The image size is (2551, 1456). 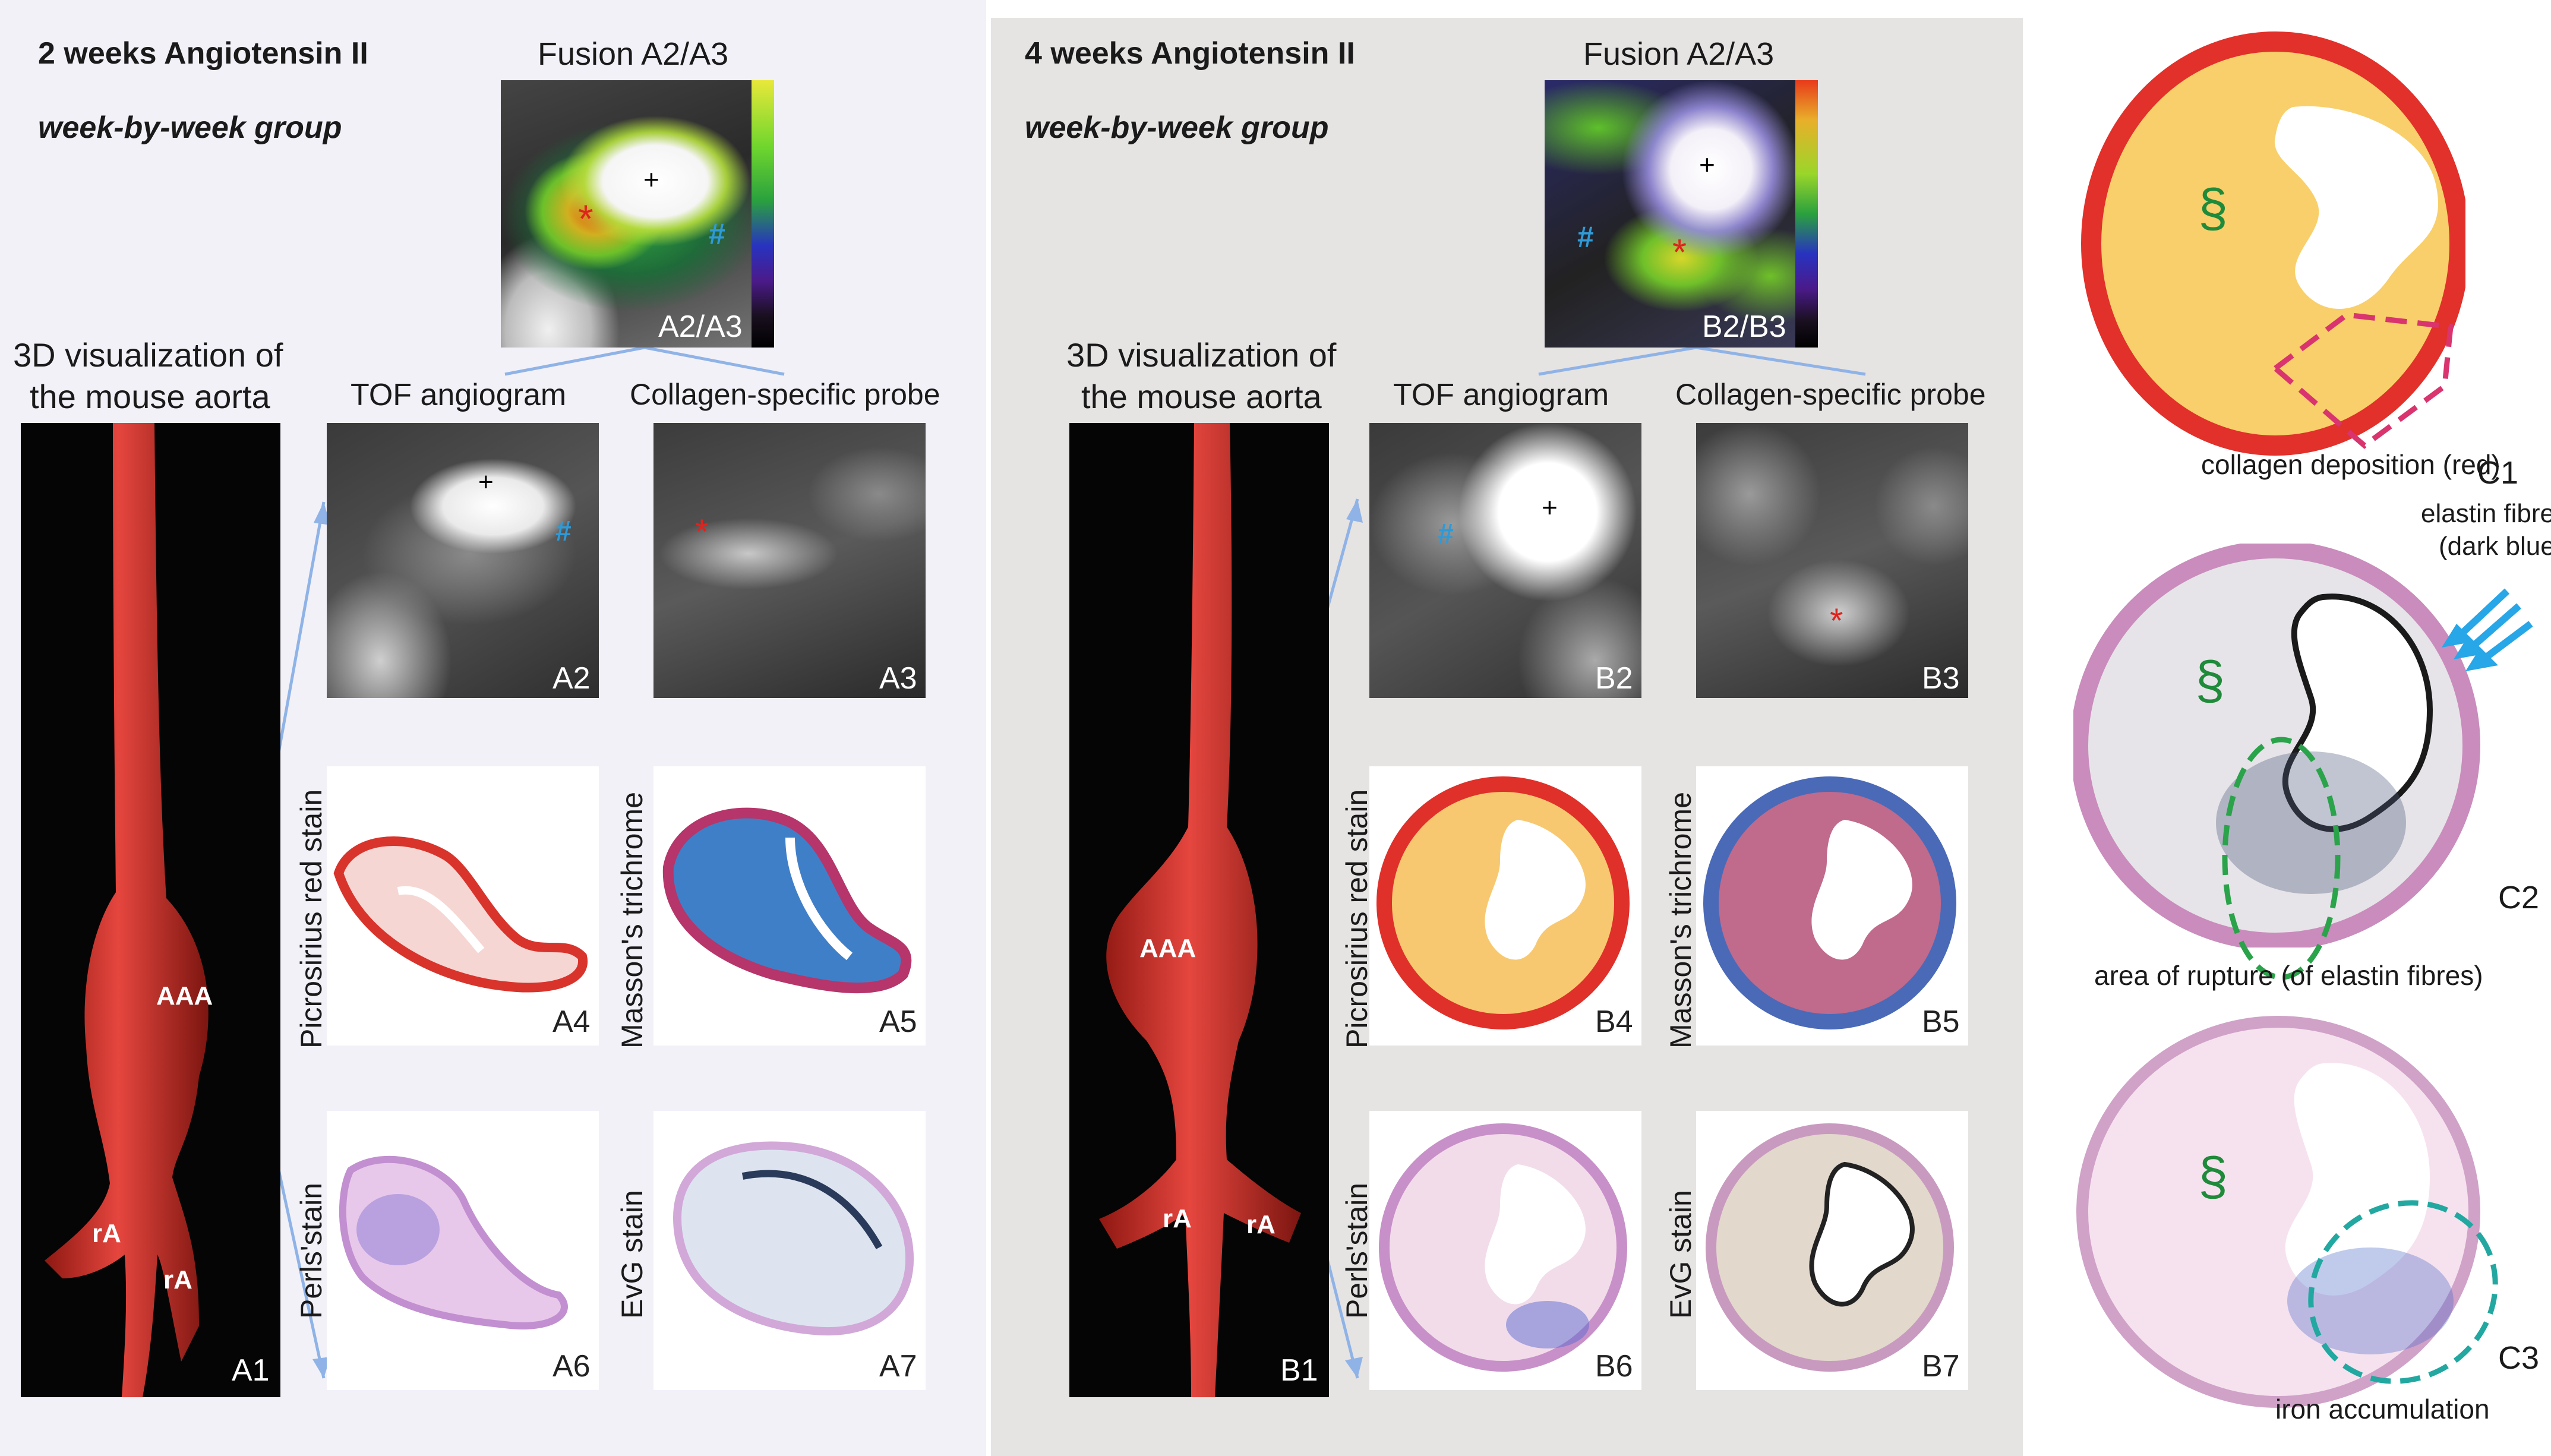 What do you see at coordinates (785, 394) in the screenshot?
I see `panel-a-probe-label: Collagen-specific probe` at bounding box center [785, 394].